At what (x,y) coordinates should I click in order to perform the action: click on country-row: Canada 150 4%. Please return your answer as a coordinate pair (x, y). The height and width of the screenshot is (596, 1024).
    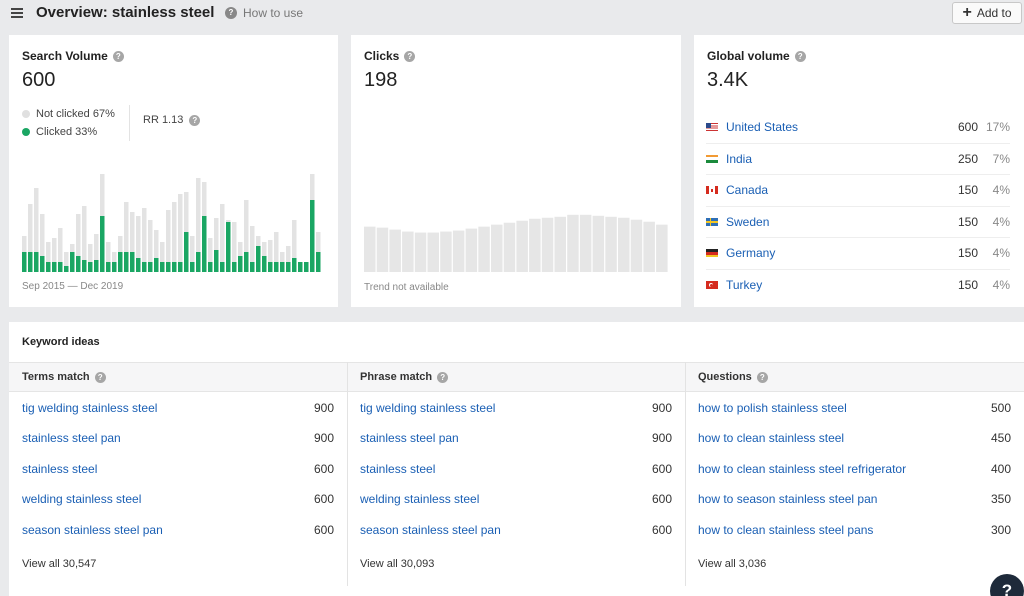
    Looking at the image, I should click on (858, 191).